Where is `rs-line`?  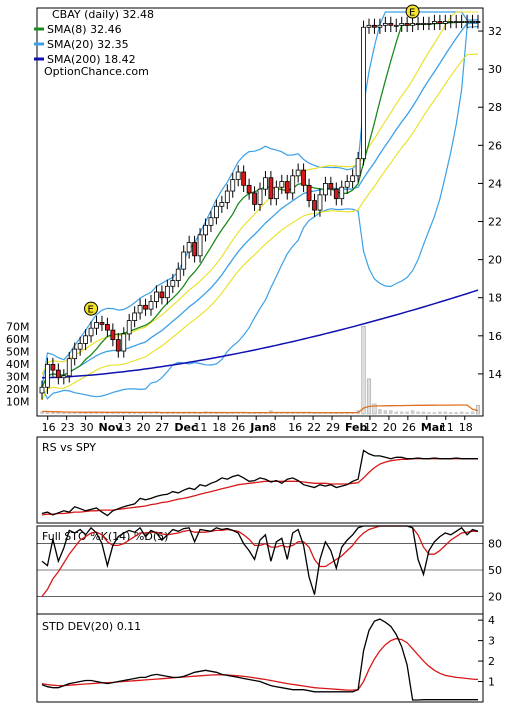
rs-line is located at coordinates (259, 483).